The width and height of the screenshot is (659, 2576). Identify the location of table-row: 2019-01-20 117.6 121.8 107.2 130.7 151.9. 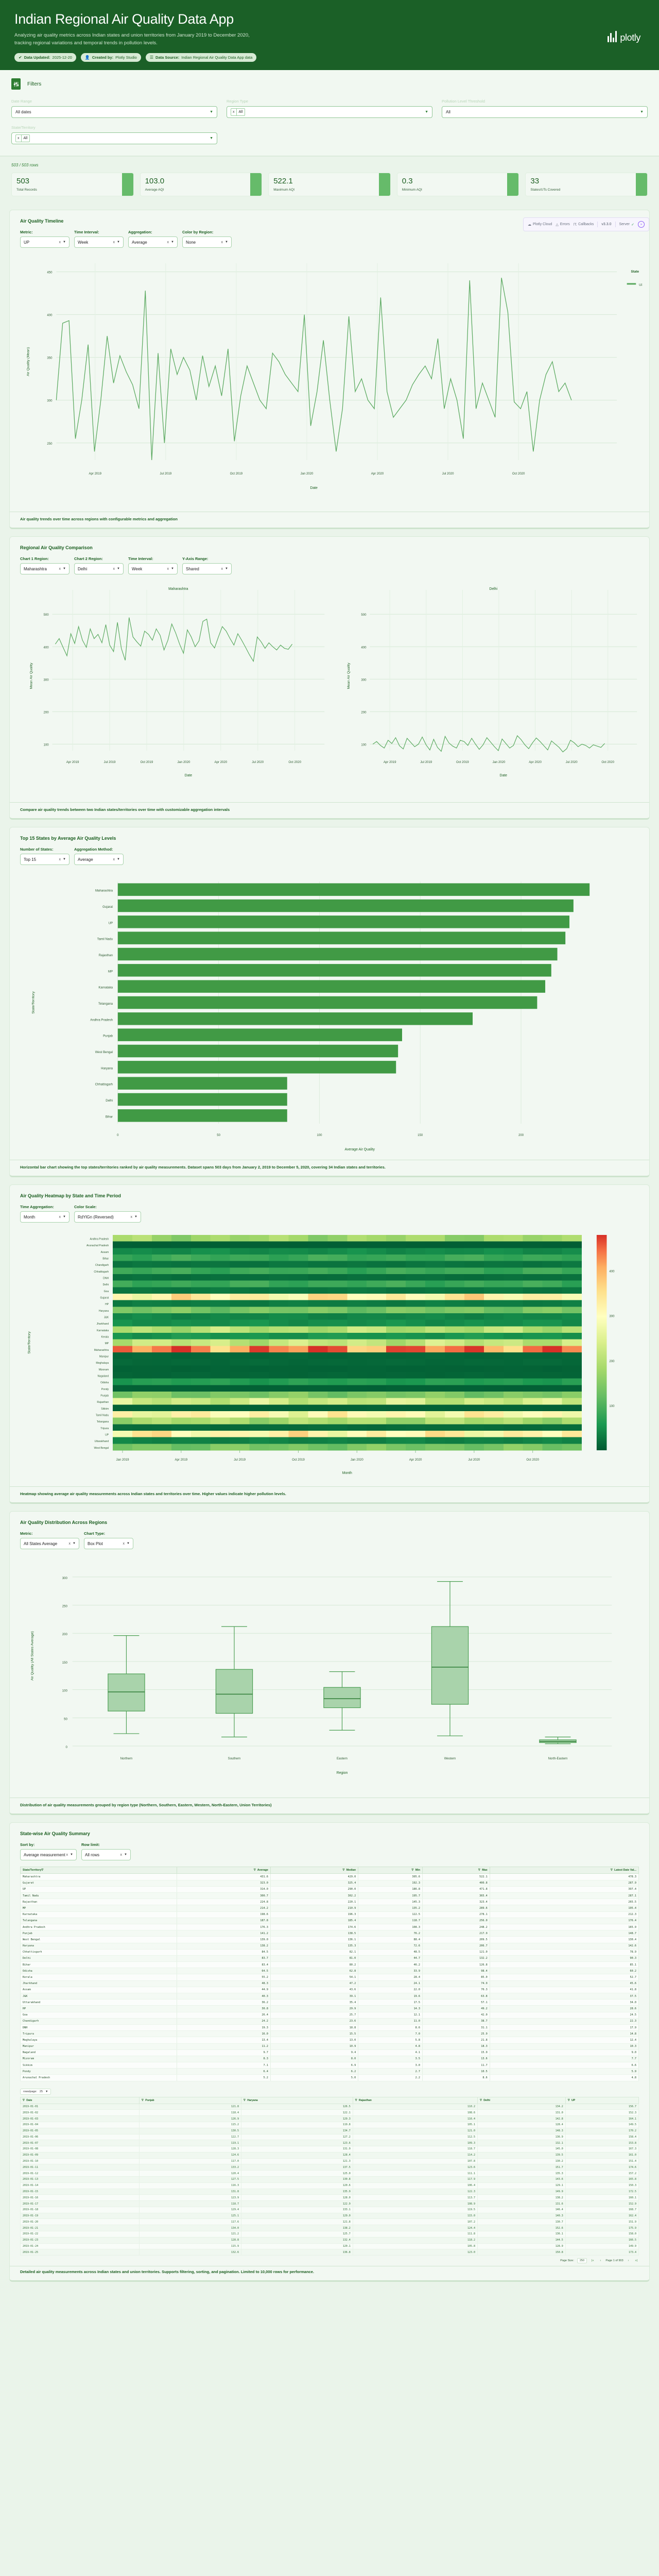
(329, 2222).